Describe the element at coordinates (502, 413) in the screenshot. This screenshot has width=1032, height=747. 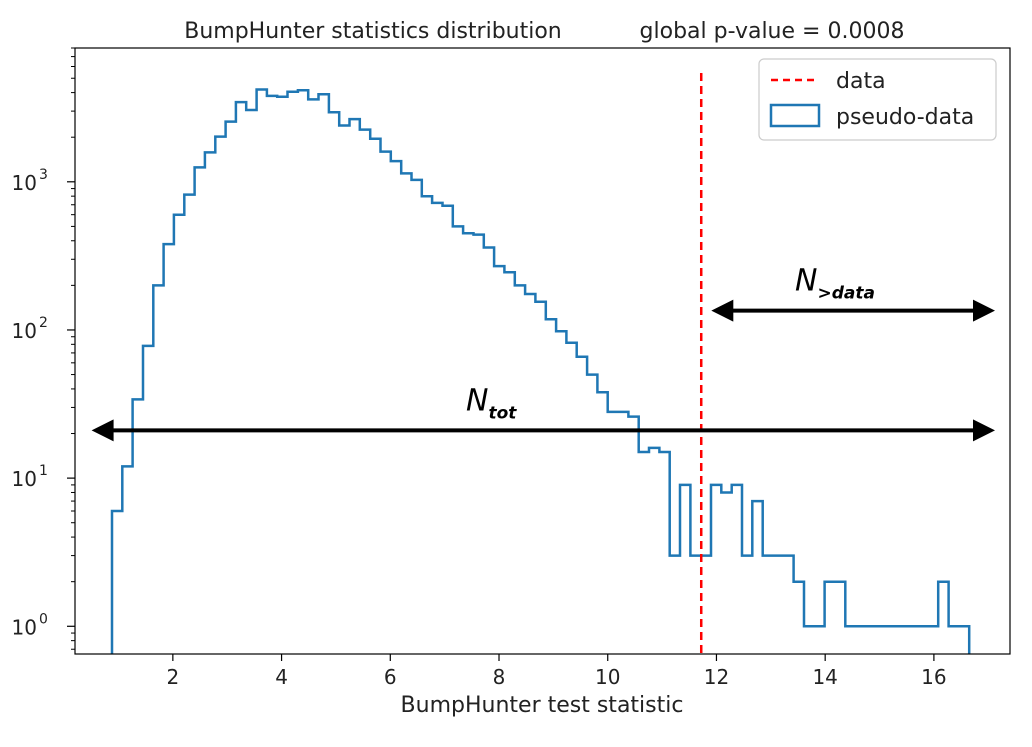
I see `annotation-sub-0: tot` at that location.